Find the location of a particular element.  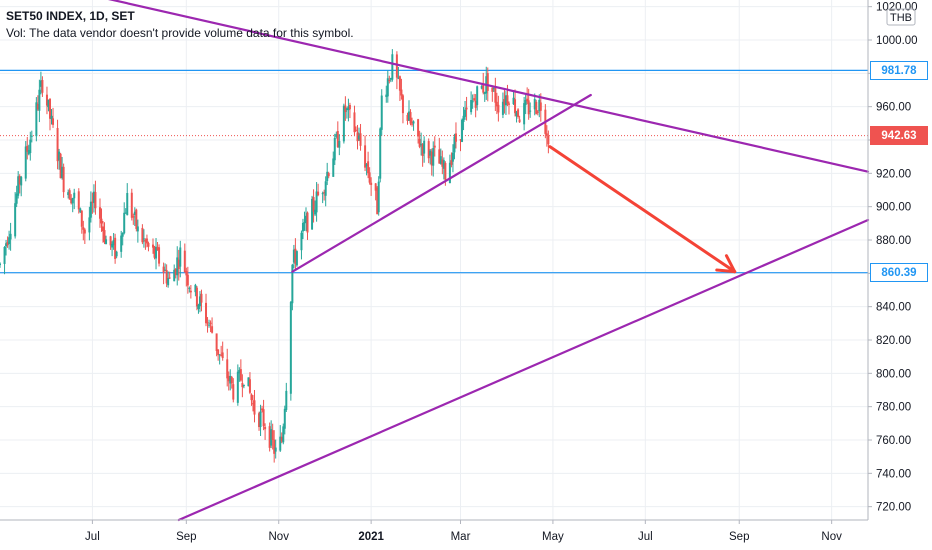

y-tick-label: 760.00 is located at coordinates (893, 441).